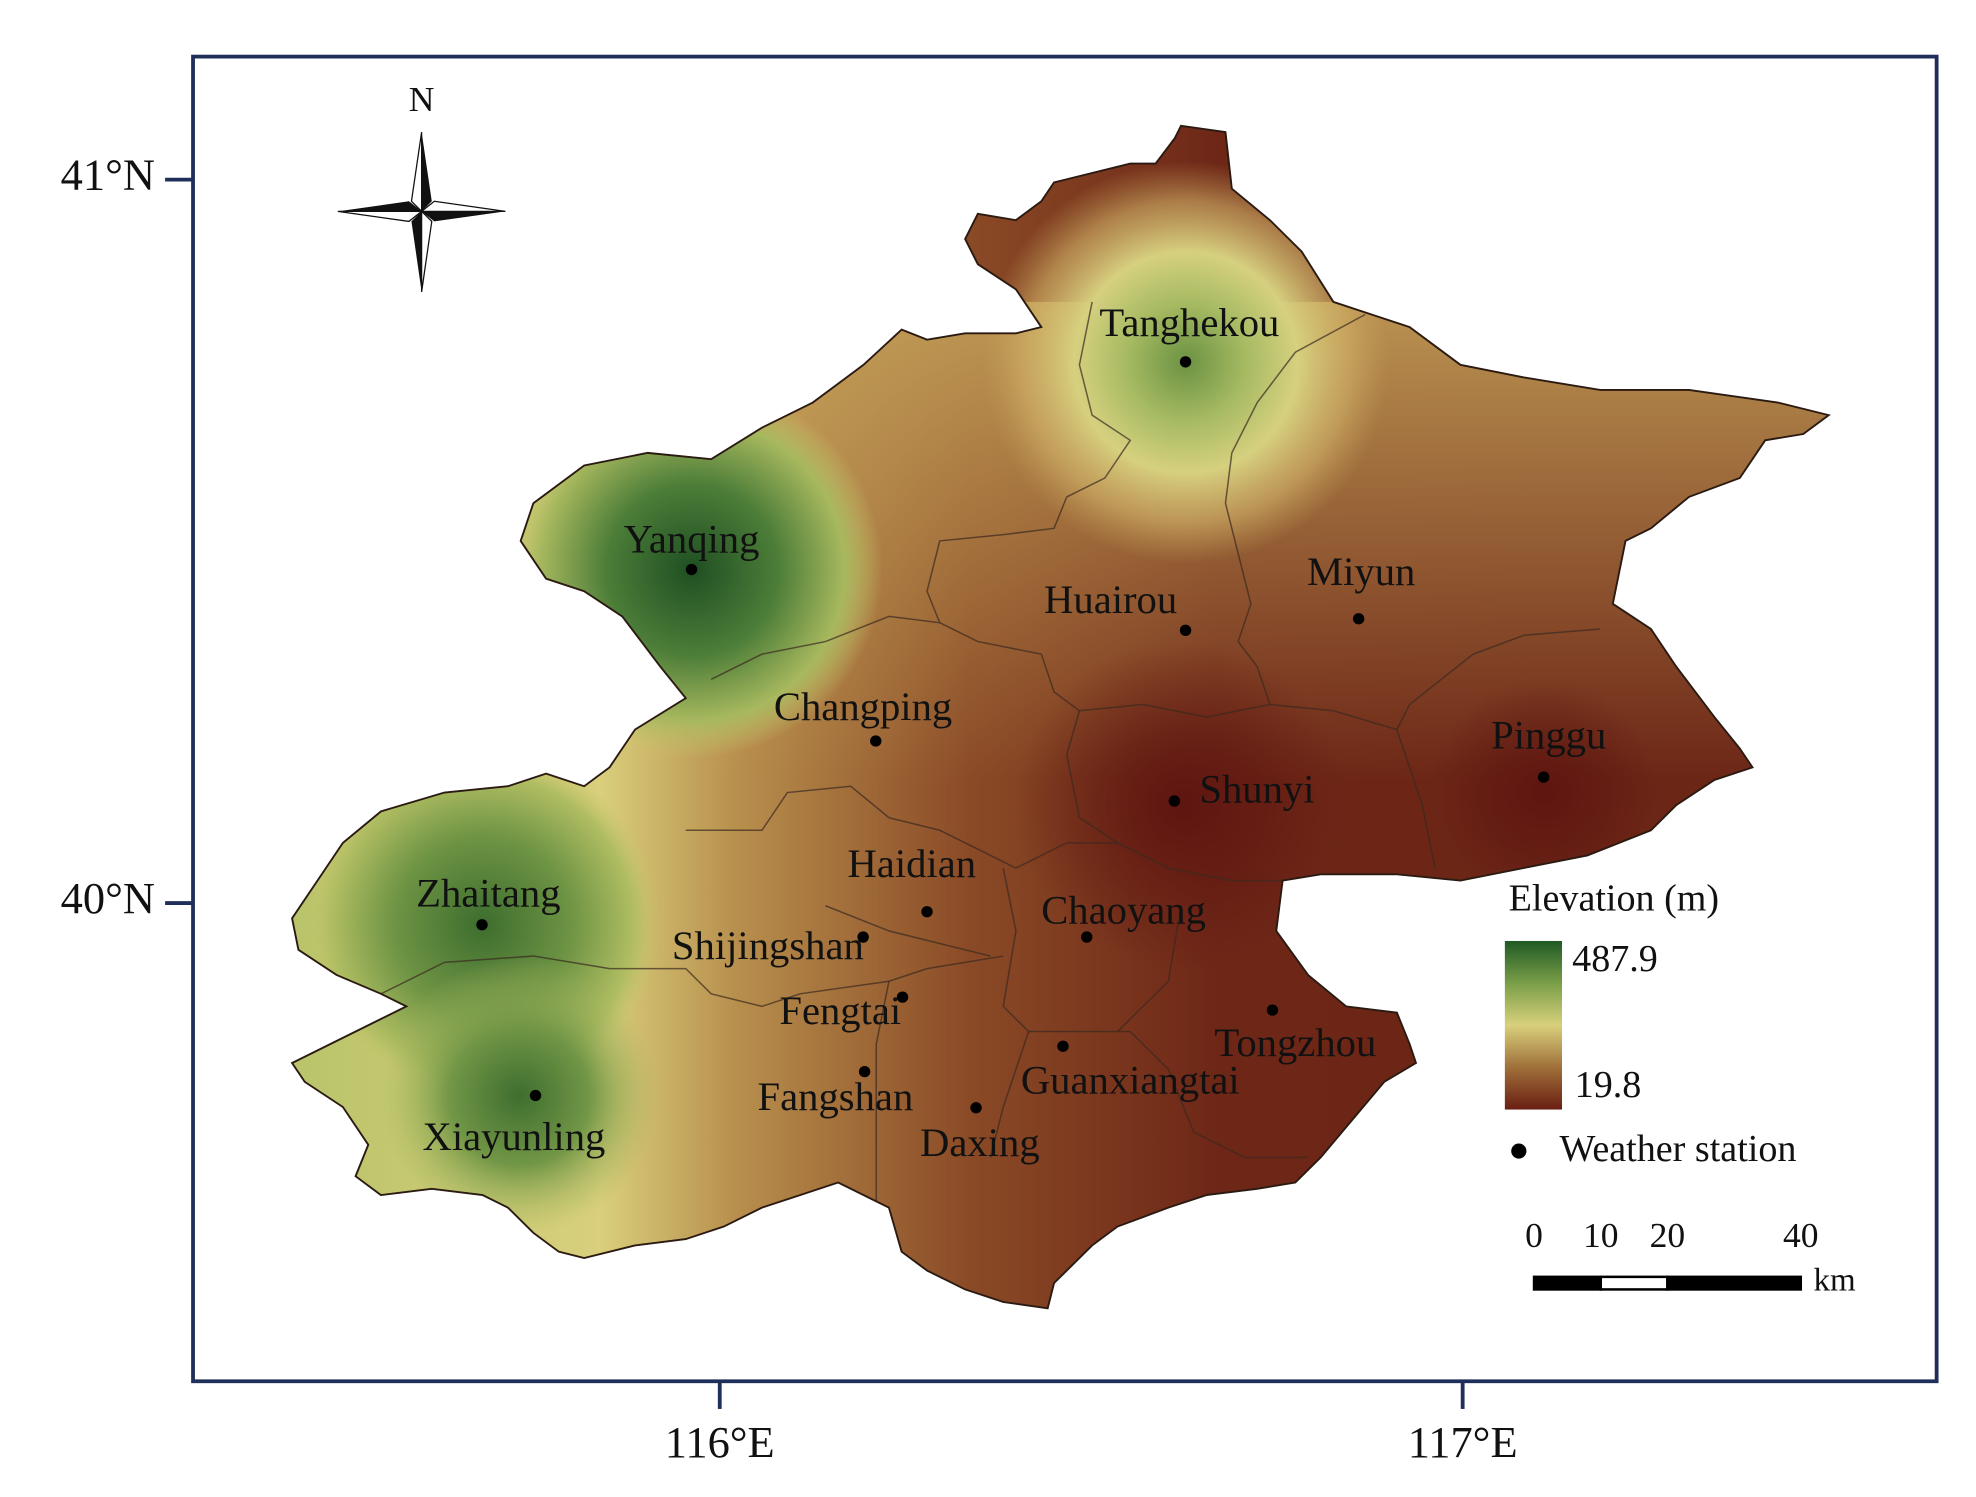  Describe the element at coordinates (421, 185) in the screenshot. I see `compass: N` at that location.